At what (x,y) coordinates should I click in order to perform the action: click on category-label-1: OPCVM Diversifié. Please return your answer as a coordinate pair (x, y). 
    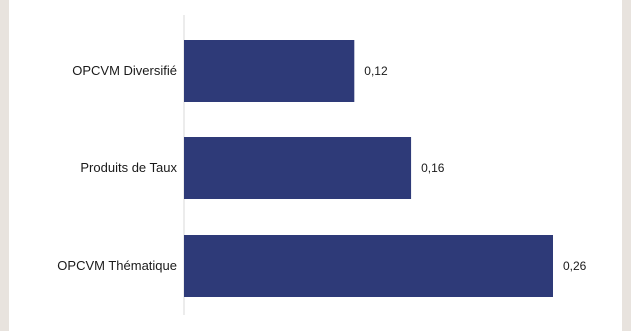
    Looking at the image, I should click on (124, 70).